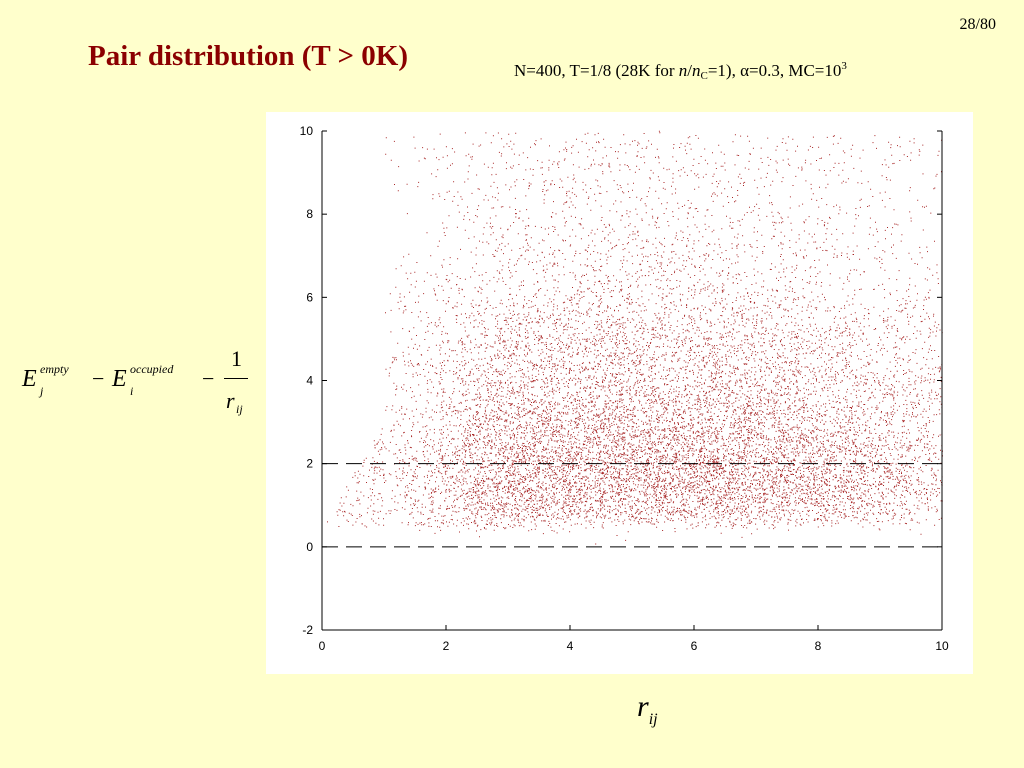  What do you see at coordinates (696, 70) in the screenshot?
I see `params-nc: n` at bounding box center [696, 70].